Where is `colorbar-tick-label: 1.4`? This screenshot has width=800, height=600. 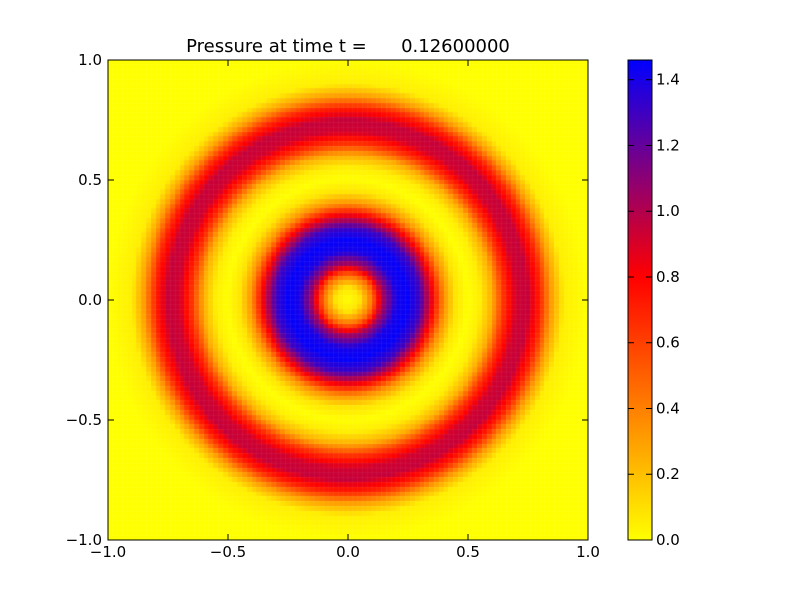 colorbar-tick-label: 1.4 is located at coordinates (668, 80).